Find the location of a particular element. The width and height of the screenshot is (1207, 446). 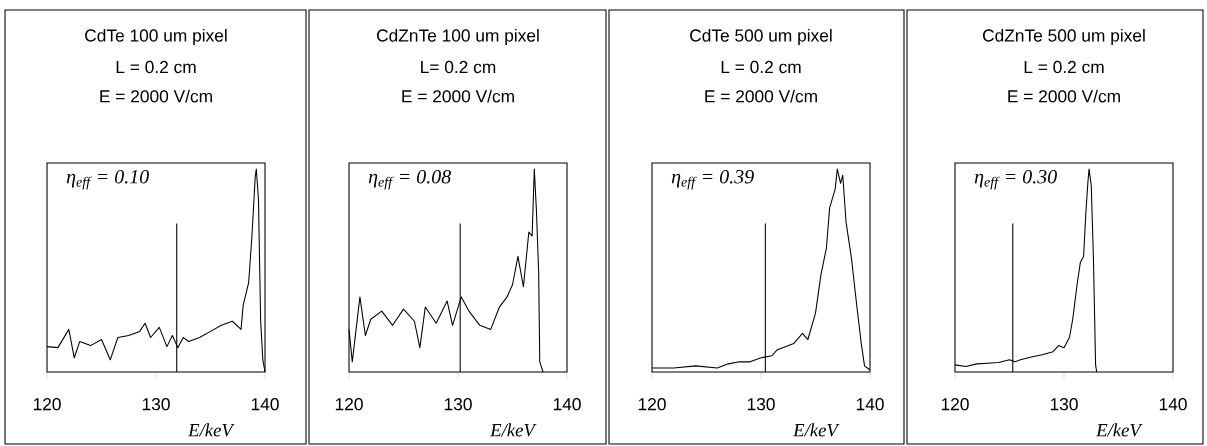

chart-title: CdZnTe 500 um pixel is located at coordinates (1063, 37).